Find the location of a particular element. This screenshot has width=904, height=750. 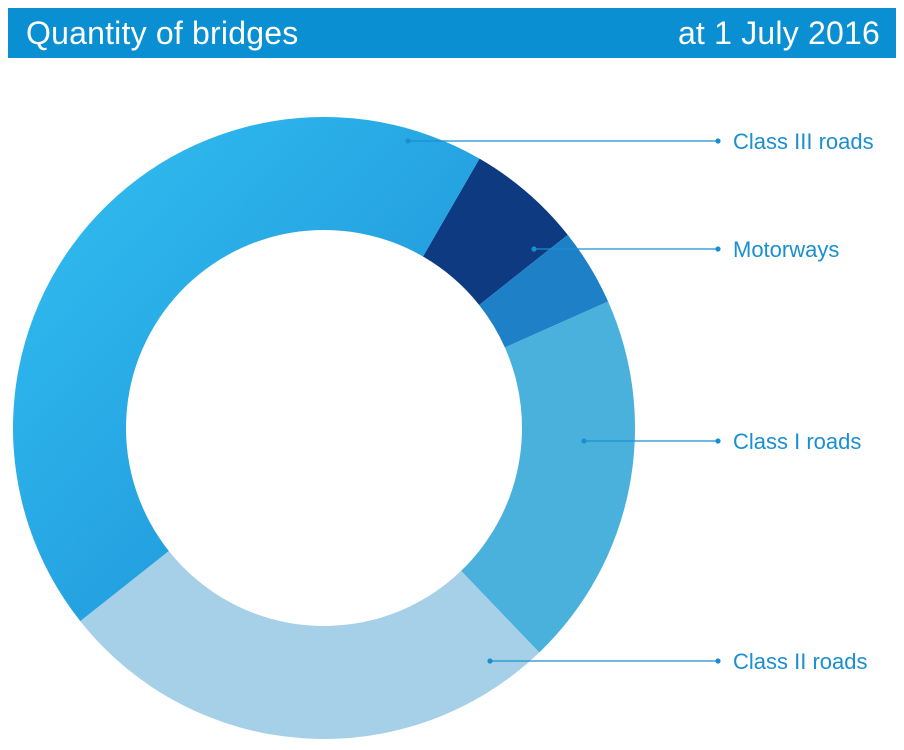

chart-date: at 1 July 2016 is located at coordinates (778, 32).